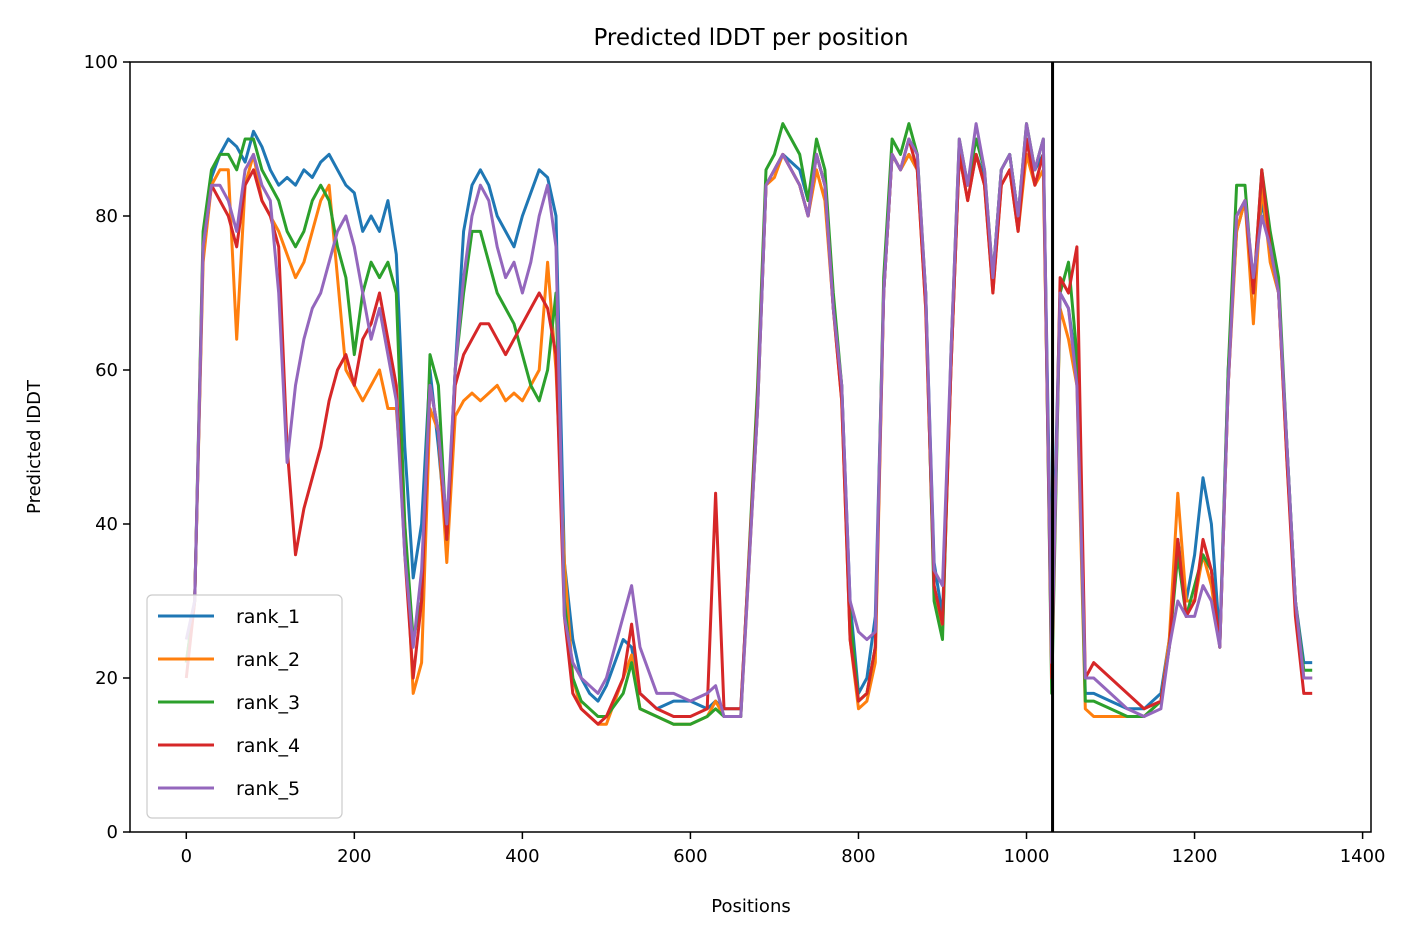  I want to click on x-tick-label: 1000, so click(1027, 856).